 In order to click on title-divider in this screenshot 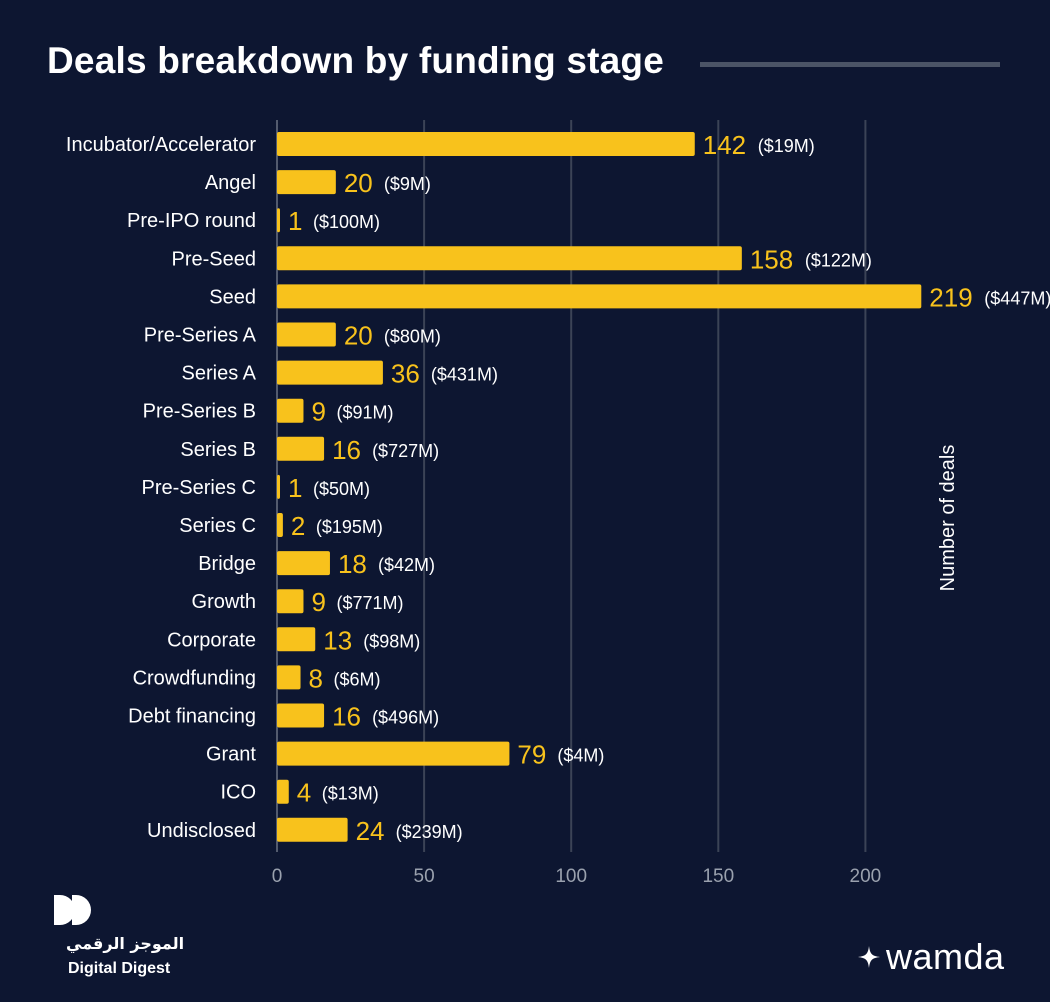, I will do `click(850, 64)`.